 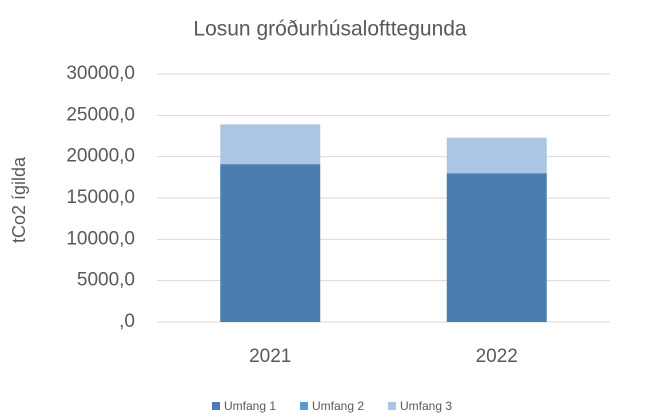 What do you see at coordinates (497, 356) in the screenshot?
I see `x-tick-label: 2022` at bounding box center [497, 356].